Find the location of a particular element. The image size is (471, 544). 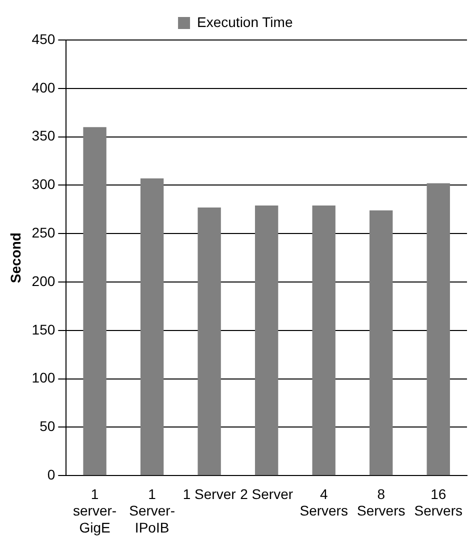

y-tick-label: 200 is located at coordinates (44, 280).